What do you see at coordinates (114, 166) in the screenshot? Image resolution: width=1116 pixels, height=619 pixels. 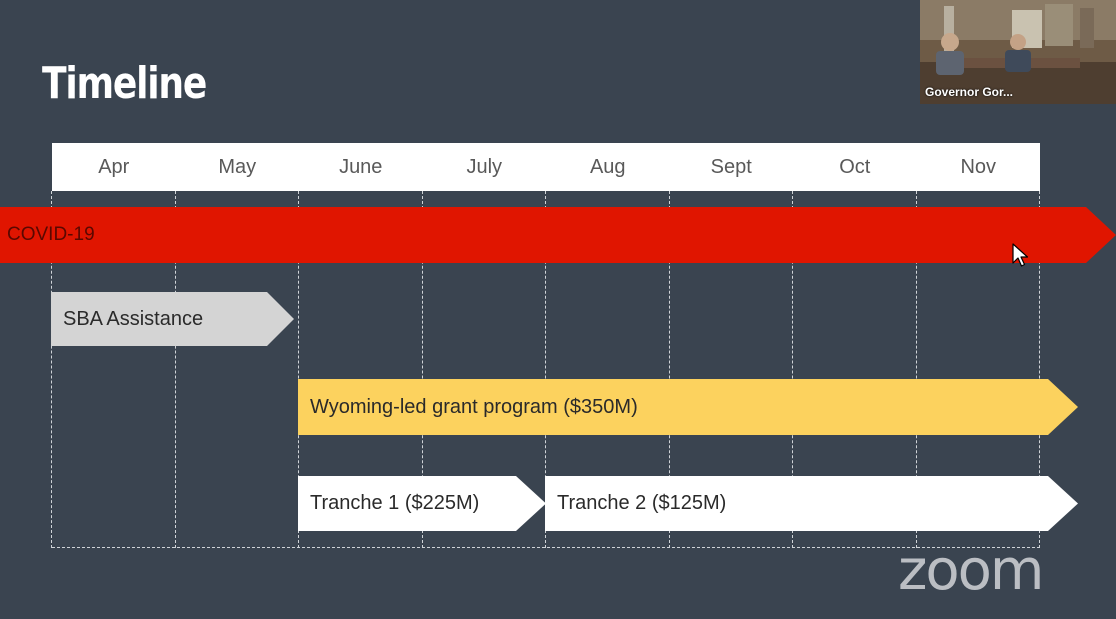 I see `month-label: Apr` at bounding box center [114, 166].